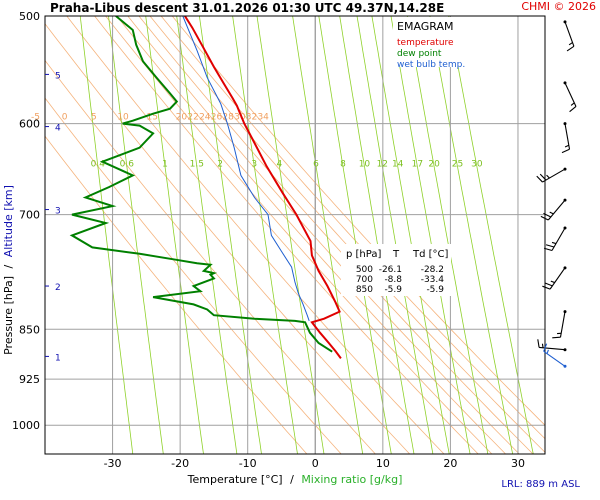 This screenshot has height=500, width=600. Describe the element at coordinates (8, 266) in the screenshot. I see `y-axis-label-sep: /` at that location.